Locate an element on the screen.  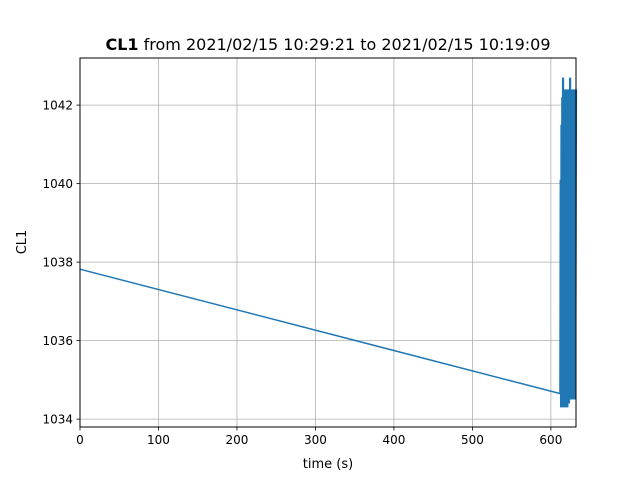
x-tick-label: 500 is located at coordinates (472, 440).